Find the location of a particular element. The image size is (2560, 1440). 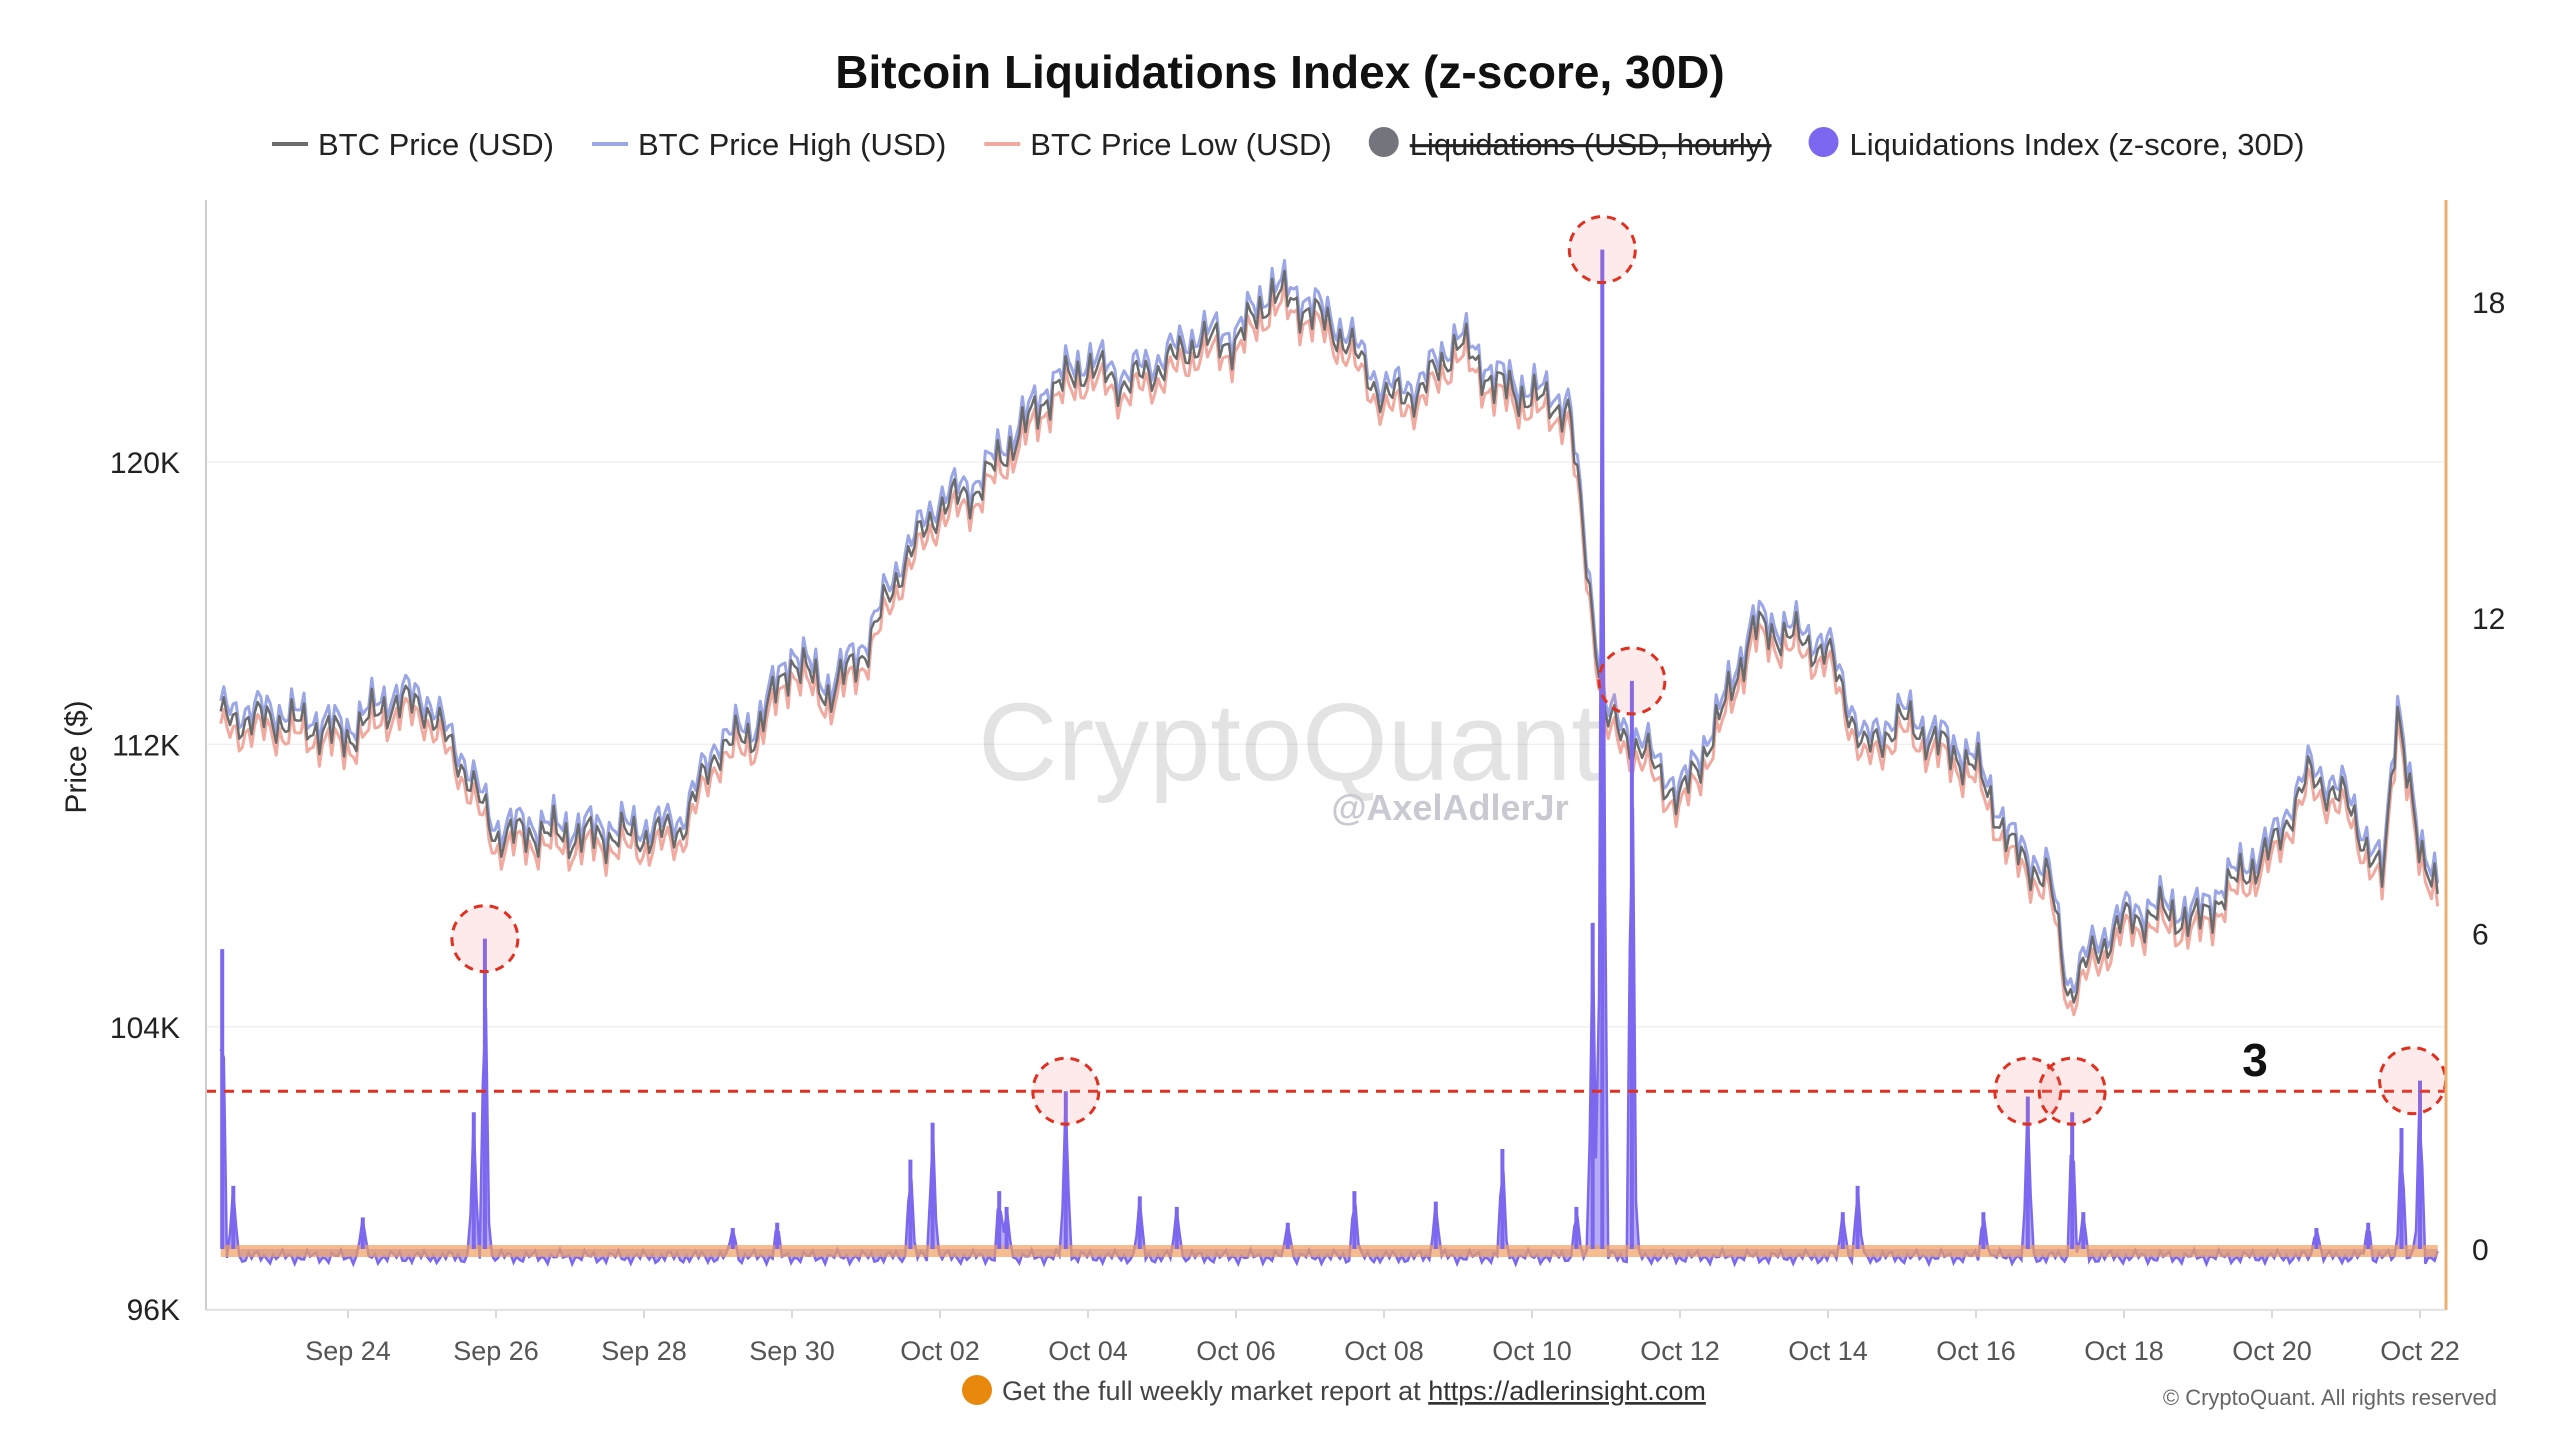

right-axis-tick: 18 is located at coordinates (2488, 303).